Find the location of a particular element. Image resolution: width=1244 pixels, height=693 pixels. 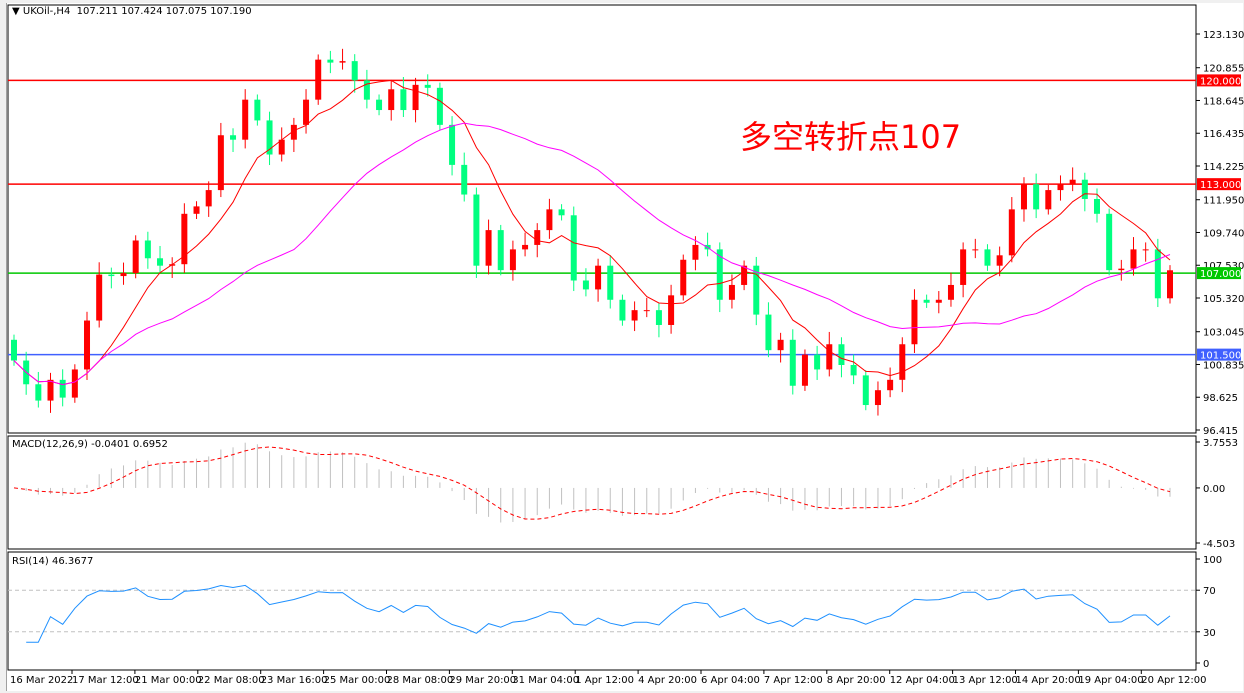

price-tick-label: 118.645 is located at coordinates (1223, 101).